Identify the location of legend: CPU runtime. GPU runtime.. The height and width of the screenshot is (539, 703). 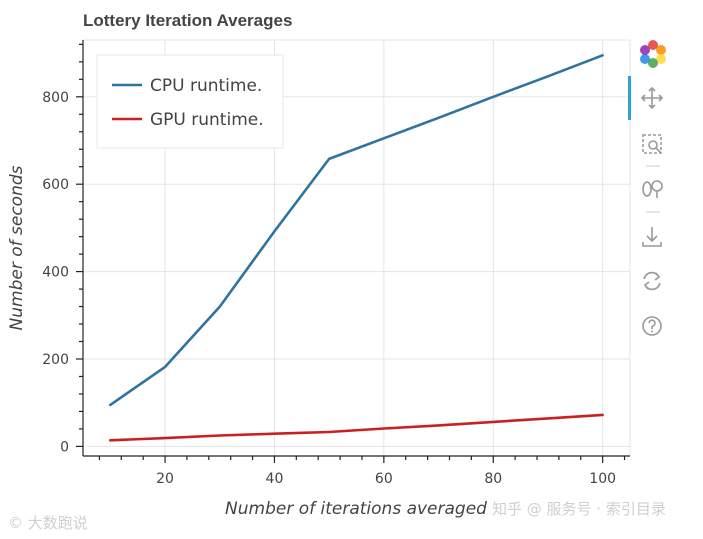
(190, 101).